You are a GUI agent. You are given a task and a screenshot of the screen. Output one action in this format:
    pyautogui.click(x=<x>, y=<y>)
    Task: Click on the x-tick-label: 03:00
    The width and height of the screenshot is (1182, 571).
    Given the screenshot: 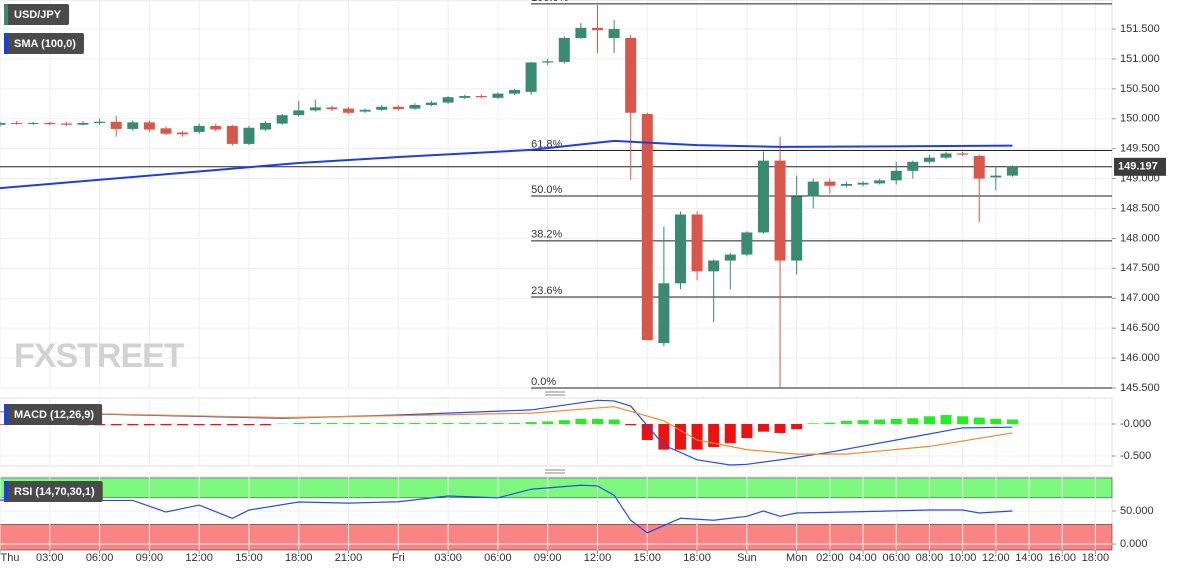 What is the action you would take?
    pyautogui.click(x=448, y=558)
    